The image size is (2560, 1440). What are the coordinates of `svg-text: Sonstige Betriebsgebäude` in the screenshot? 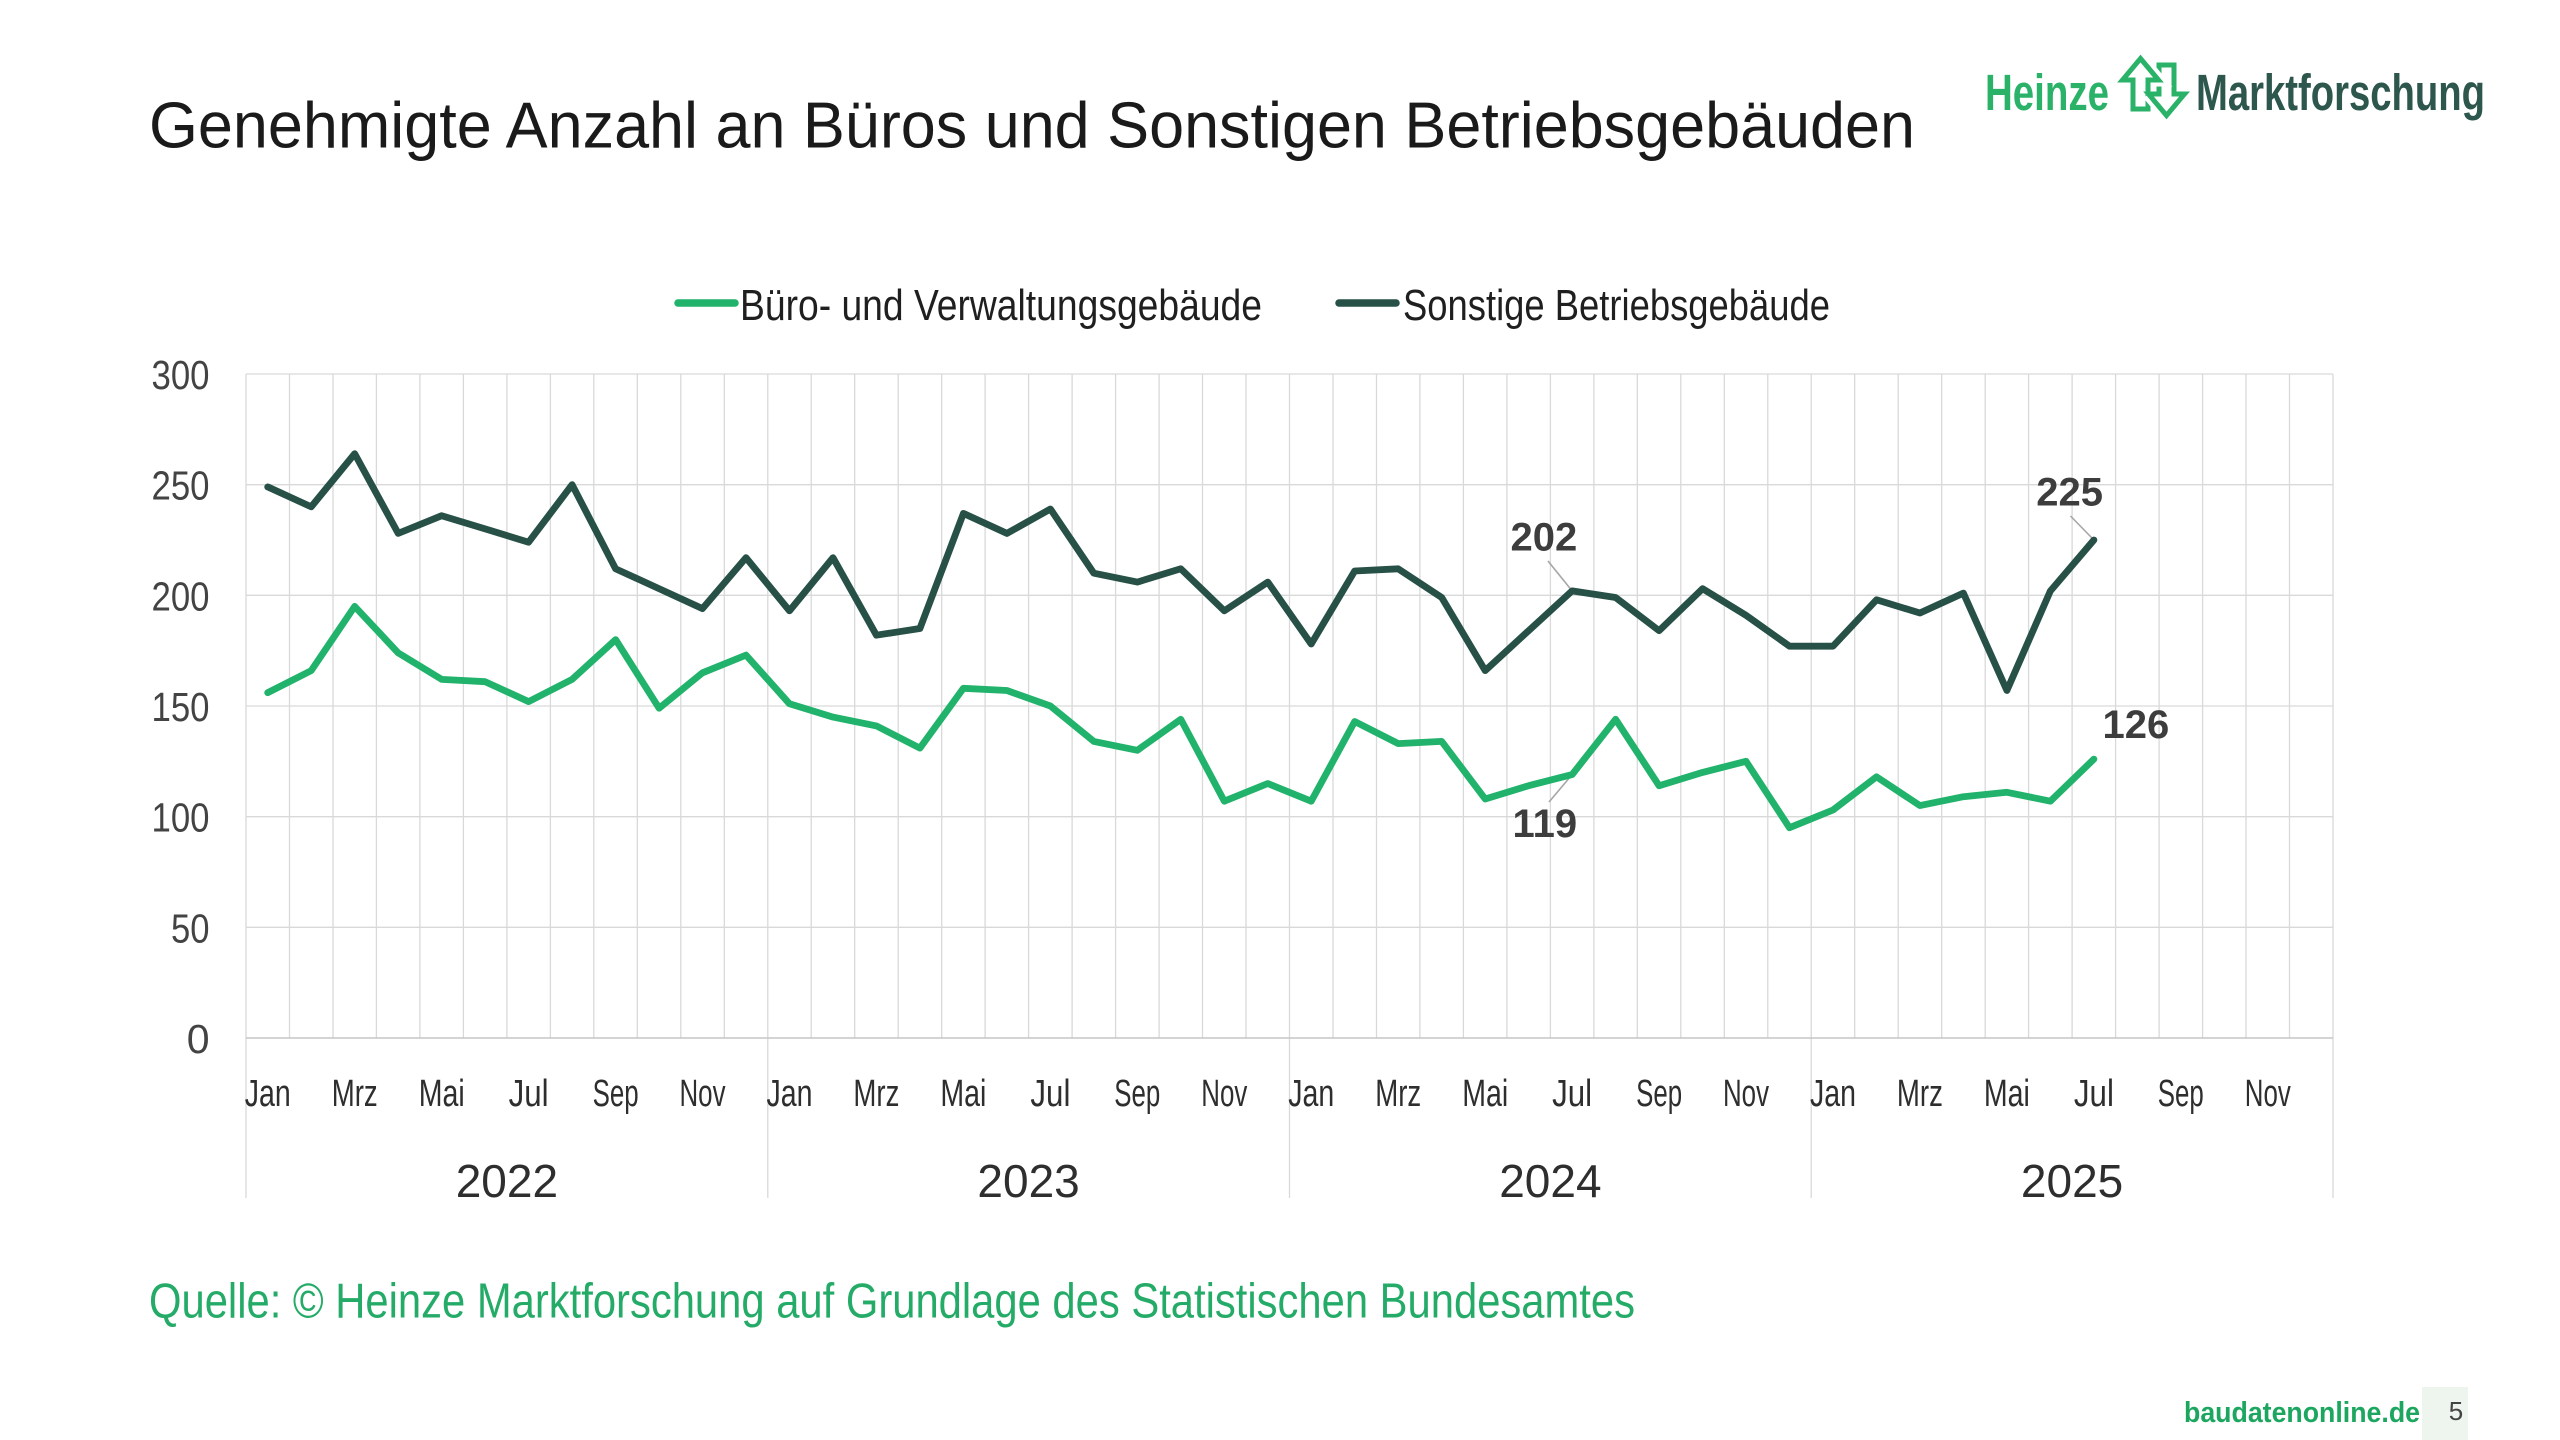 It's located at (1616, 305).